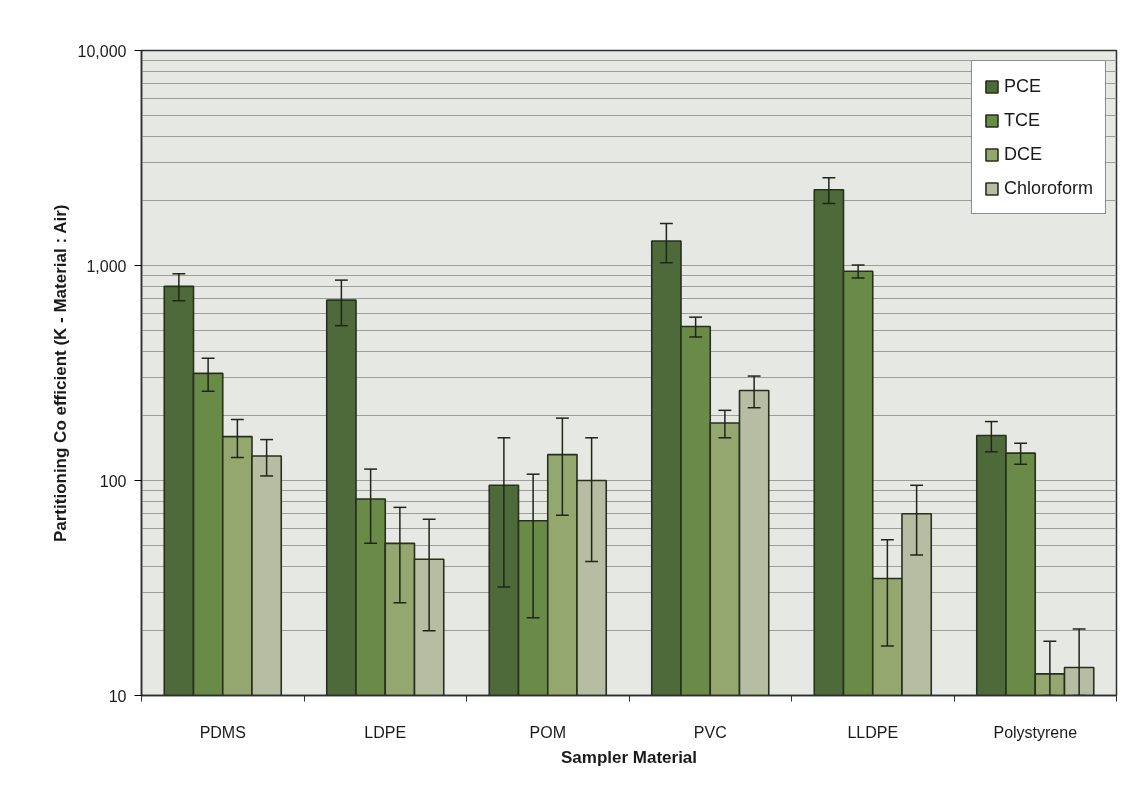  Describe the element at coordinates (385, 732) in the screenshot. I see `x-tick-label: LDPE` at that location.